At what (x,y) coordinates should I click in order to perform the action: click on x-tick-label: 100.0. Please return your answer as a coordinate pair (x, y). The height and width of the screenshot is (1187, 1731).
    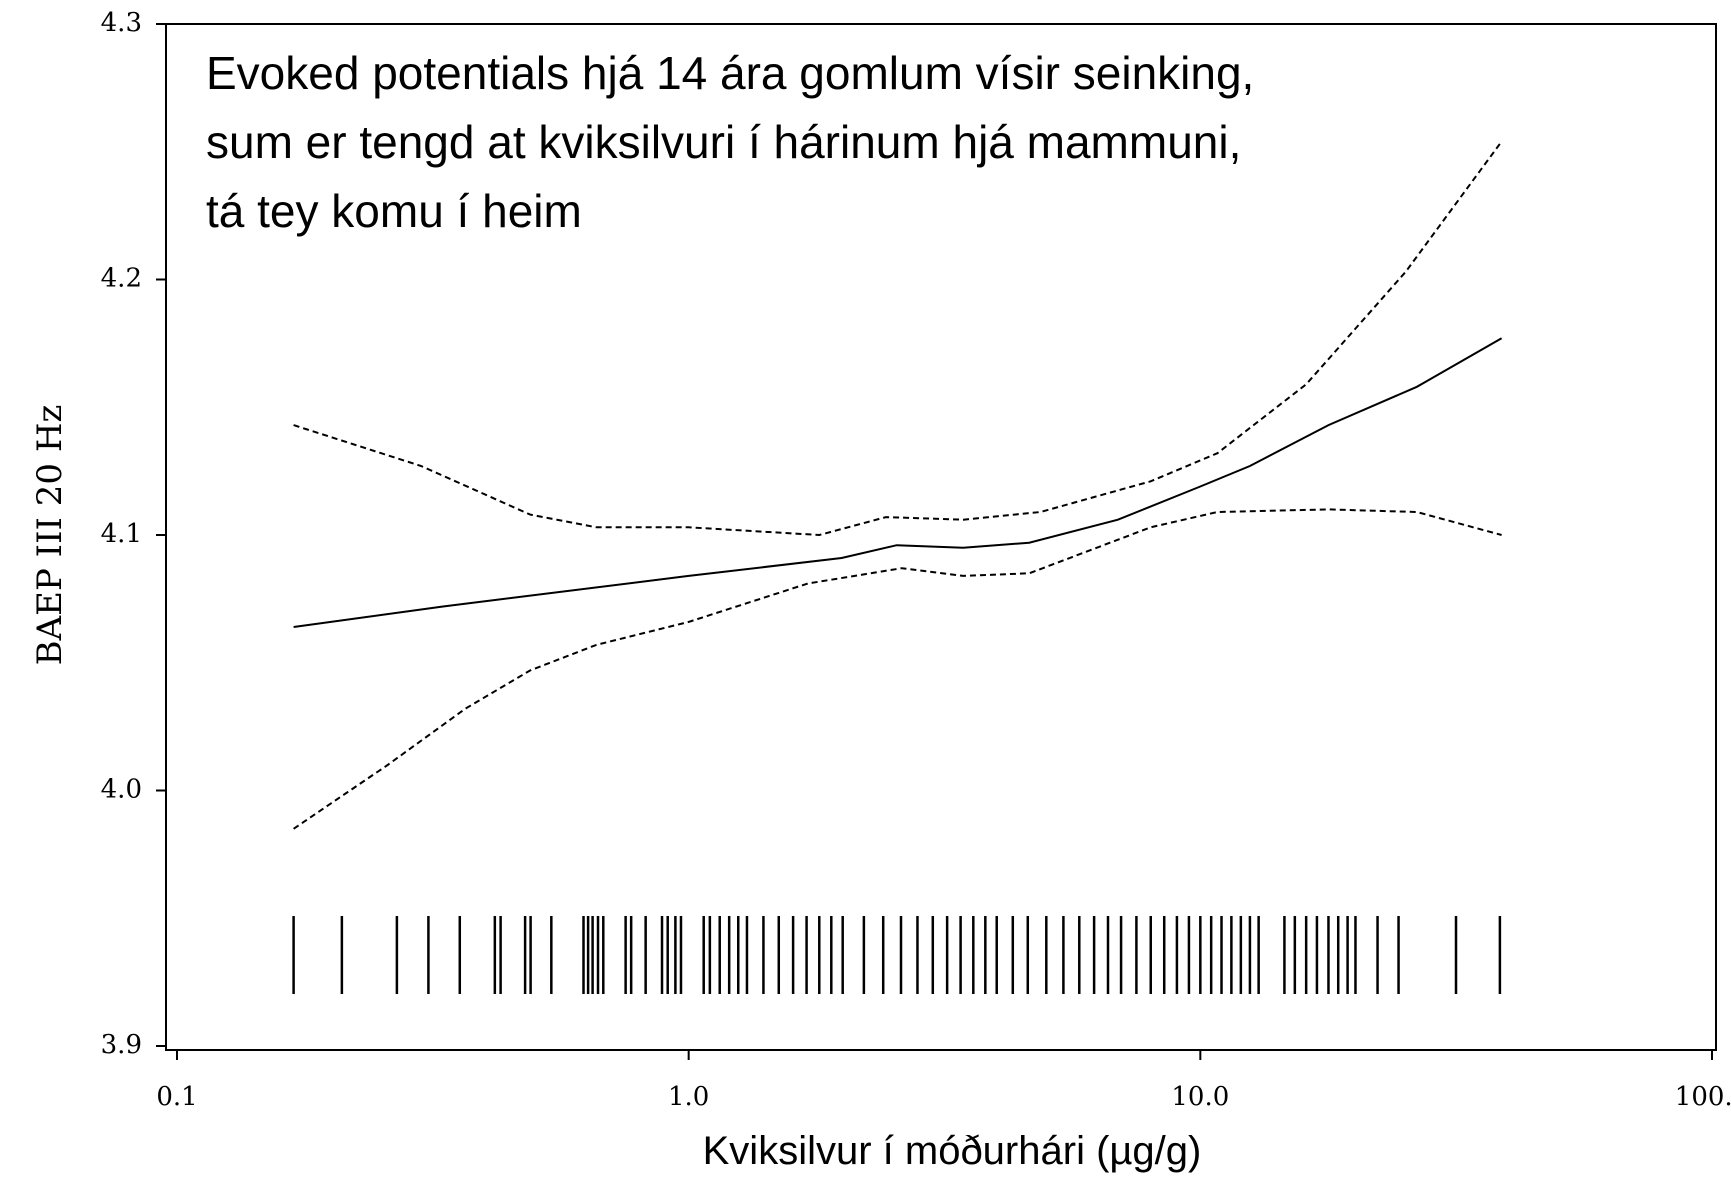
    Looking at the image, I should click on (1703, 1097).